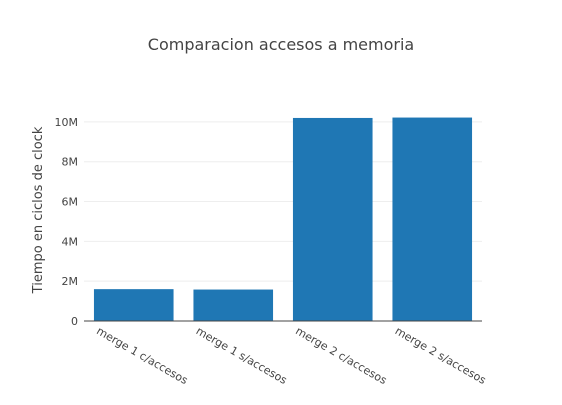 The width and height of the screenshot is (562, 405). What do you see at coordinates (70, 202) in the screenshot?
I see `y-tick-label: 6M` at bounding box center [70, 202].